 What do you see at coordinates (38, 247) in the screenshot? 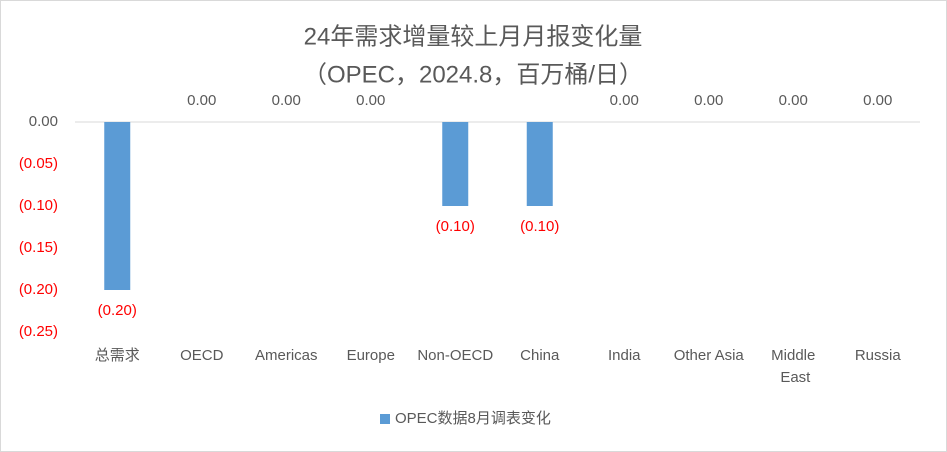
I see `y-tick-label: (0.15)` at bounding box center [38, 247].